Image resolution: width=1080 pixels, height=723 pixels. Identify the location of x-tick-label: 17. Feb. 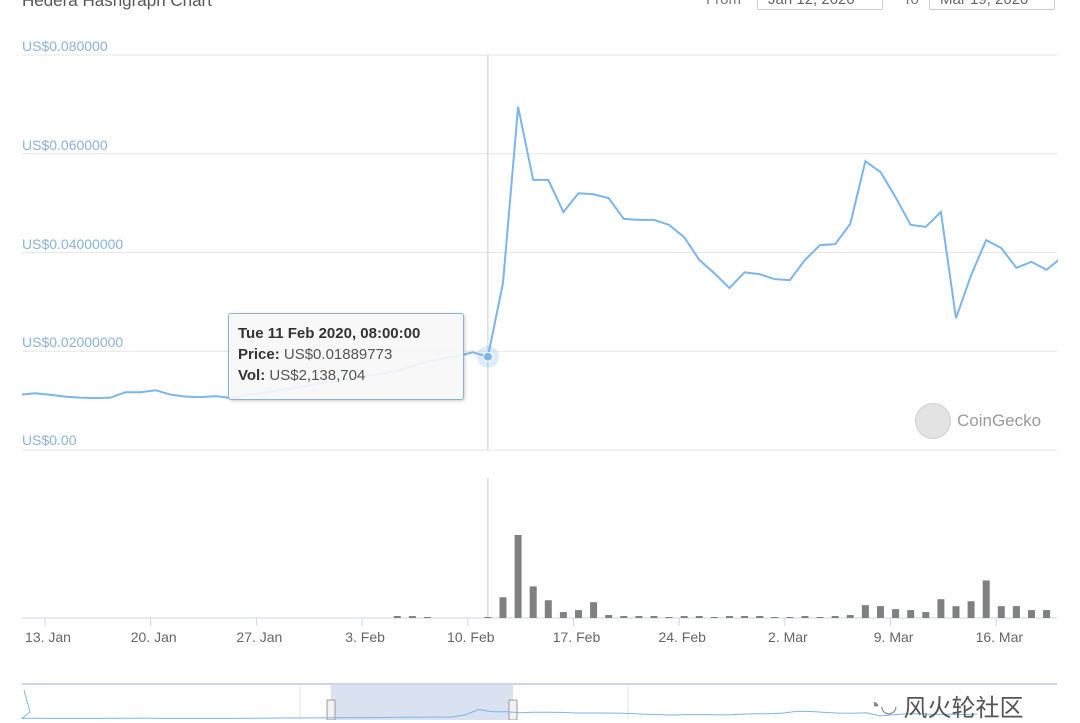
(576, 637).